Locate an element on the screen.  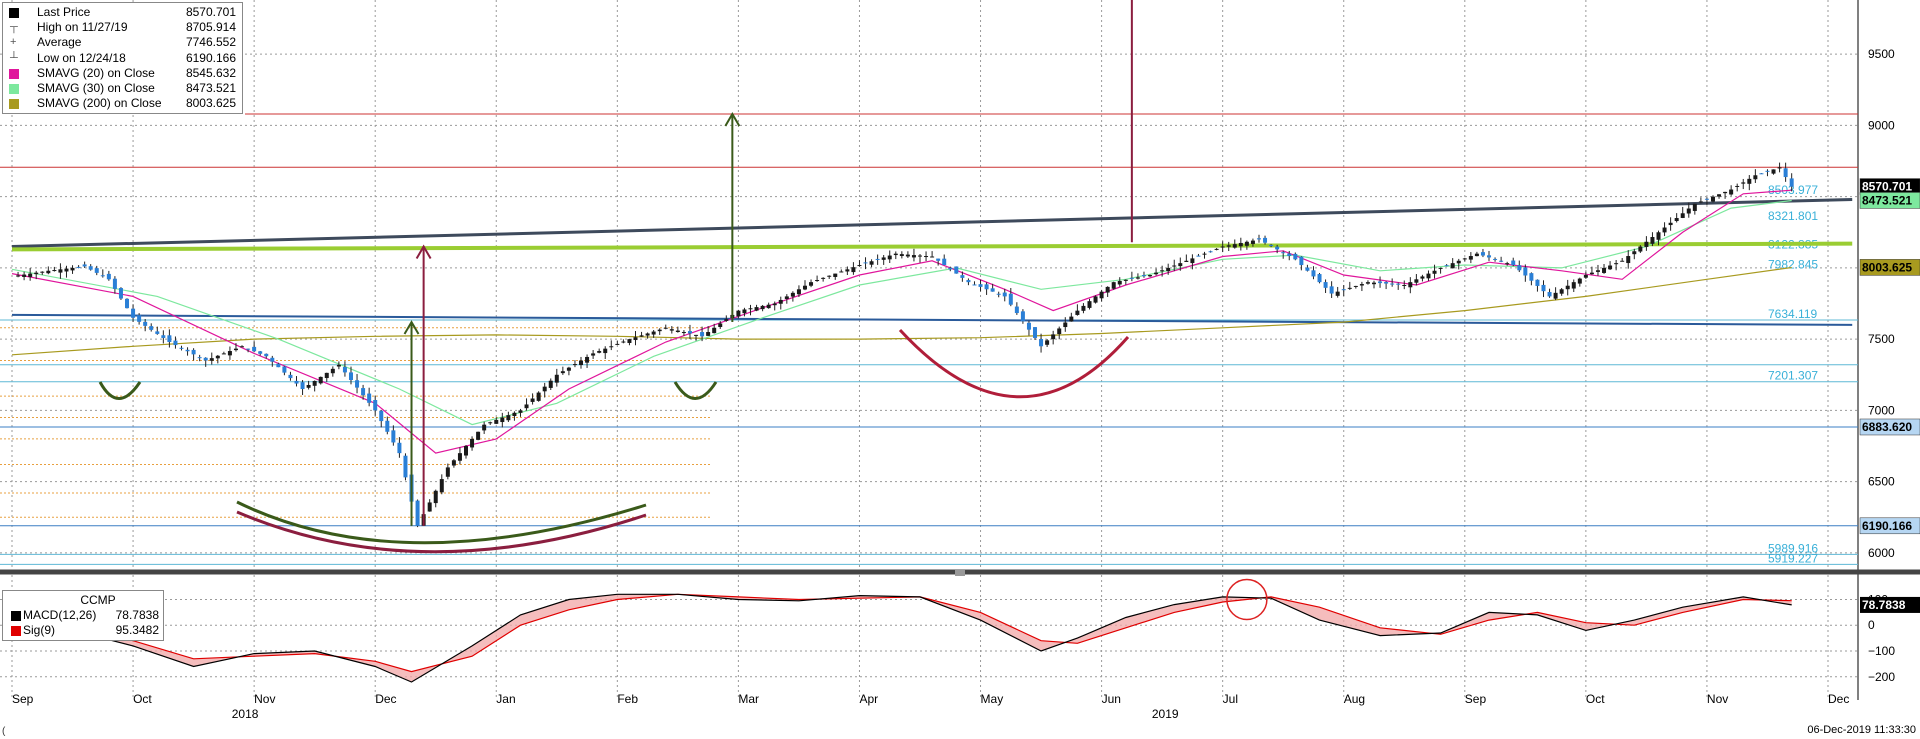
legend-row: ┴ Low on 12/24/18 6190.166 is located at coordinates (122, 58).